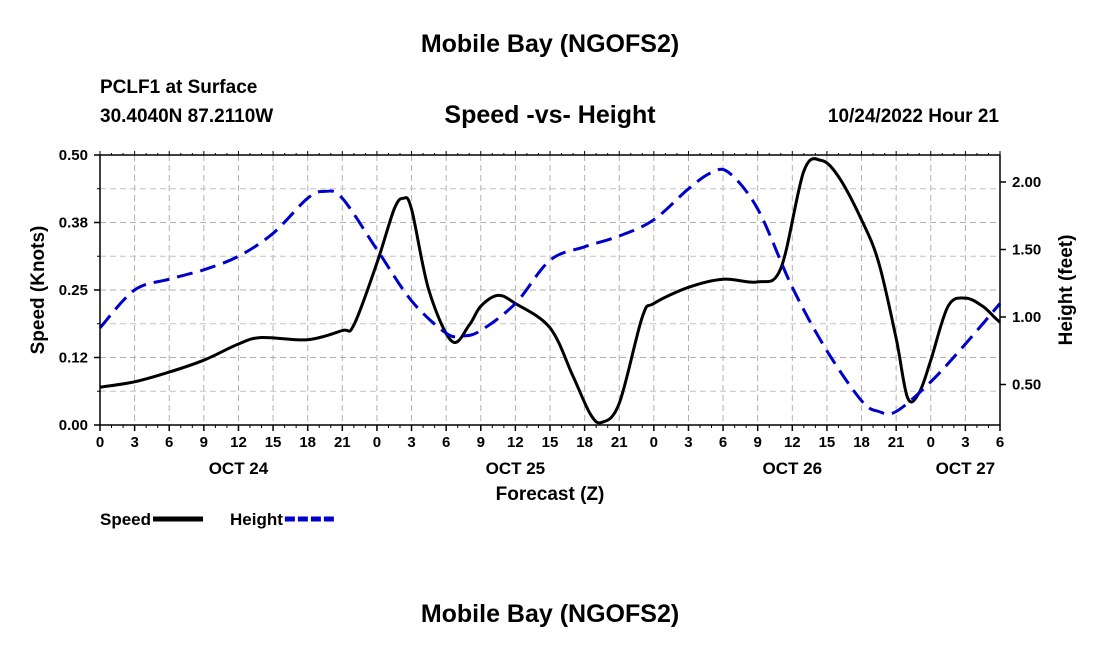 The image size is (1100, 650). Describe the element at coordinates (550, 44) in the screenshot. I see `main-title: Mobile Bay (NGOFS2)` at that location.